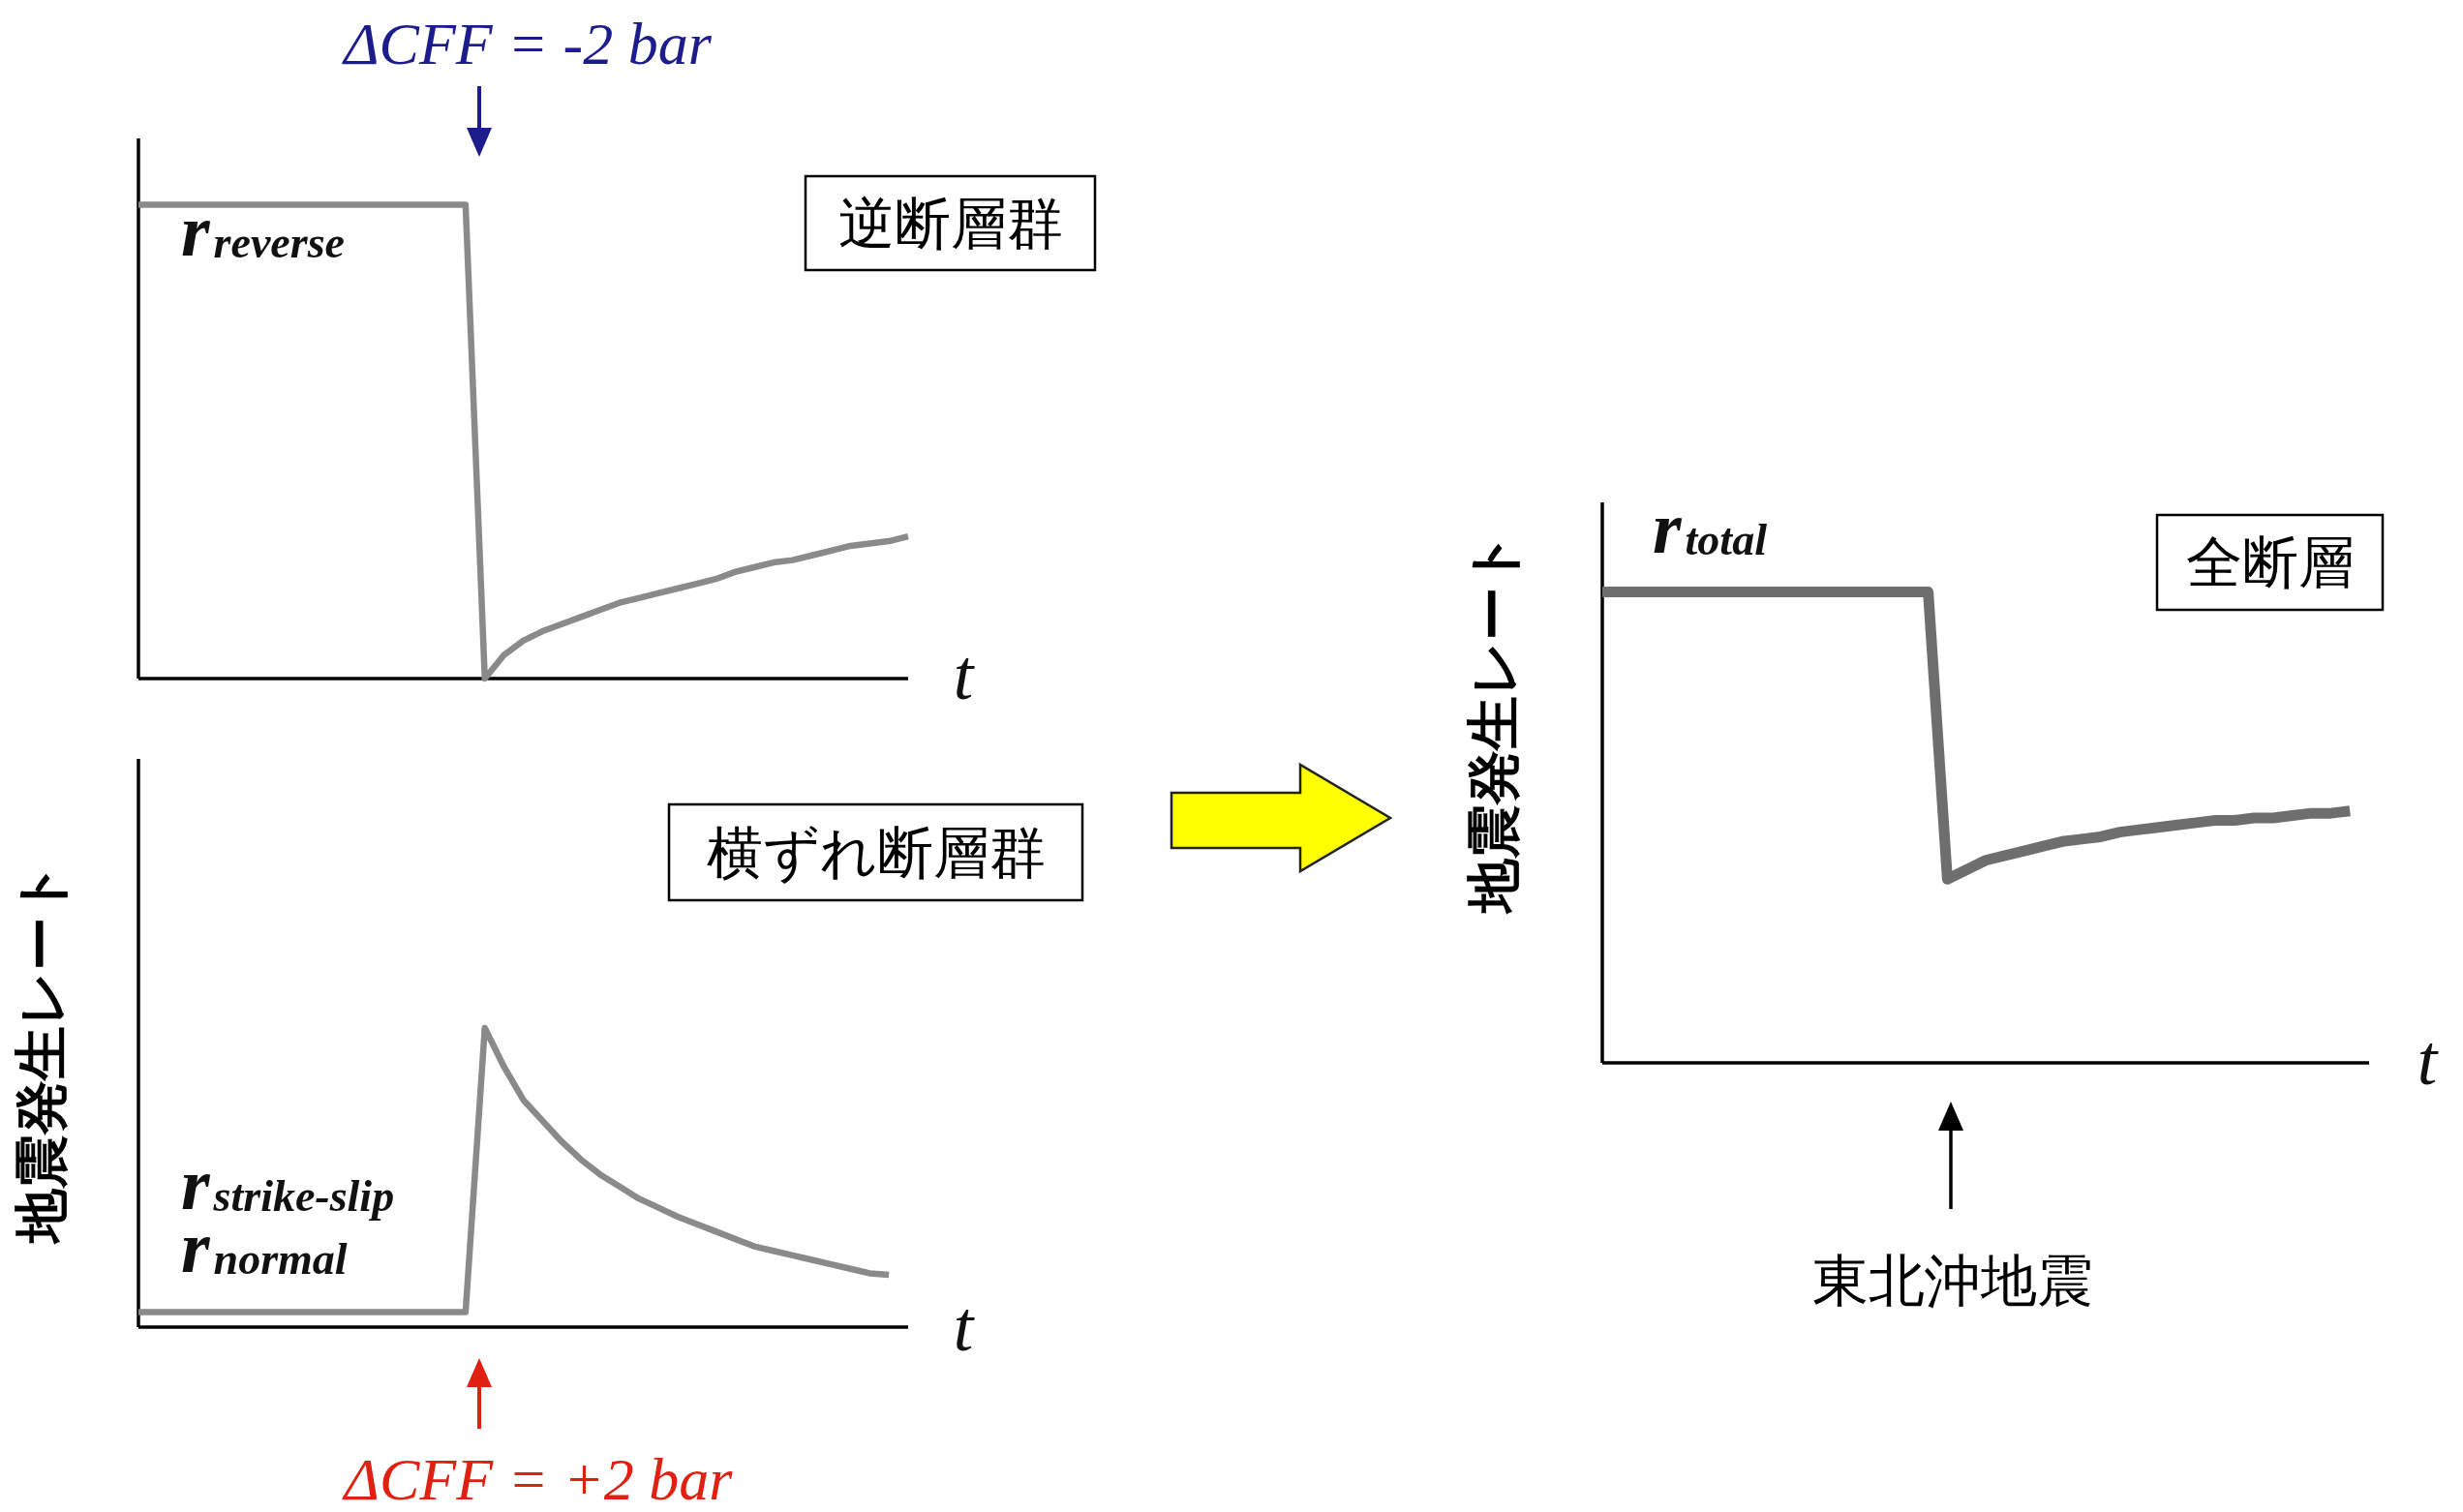 The height and width of the screenshot is (1512, 2463). Describe the element at coordinates (1952, 1281) in the screenshot. I see `text: 東北沖地震` at that location.